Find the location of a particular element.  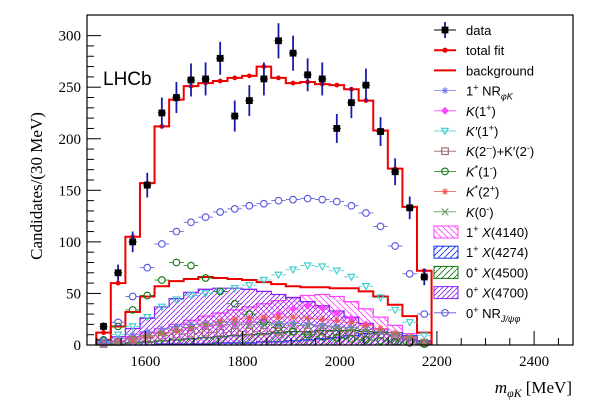

legend-entry: K′(1+) is located at coordinates (466, 131).